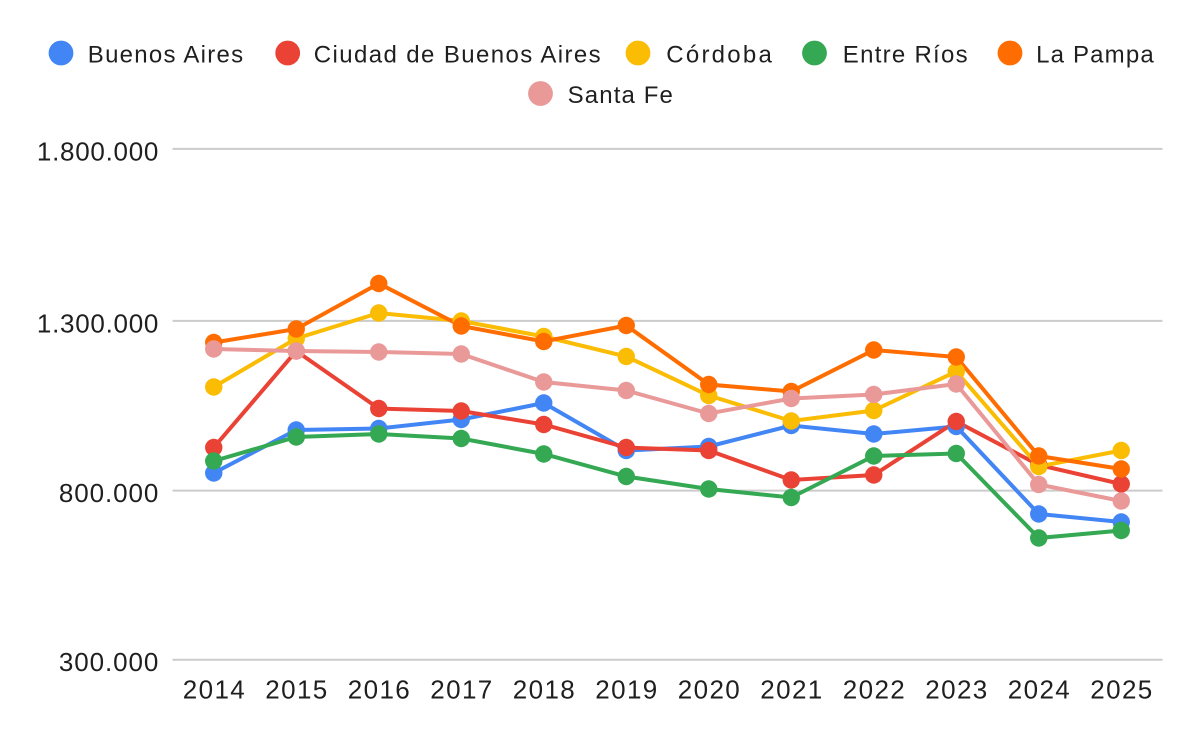  Describe the element at coordinates (874, 690) in the screenshot. I see `svg-text: 2022` at that location.